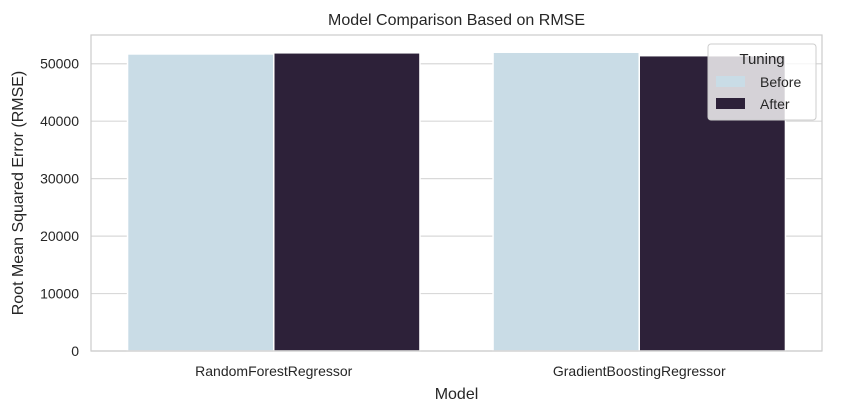 The height and width of the screenshot is (413, 850). I want to click on y-tick-label: 40000, so click(59, 121).